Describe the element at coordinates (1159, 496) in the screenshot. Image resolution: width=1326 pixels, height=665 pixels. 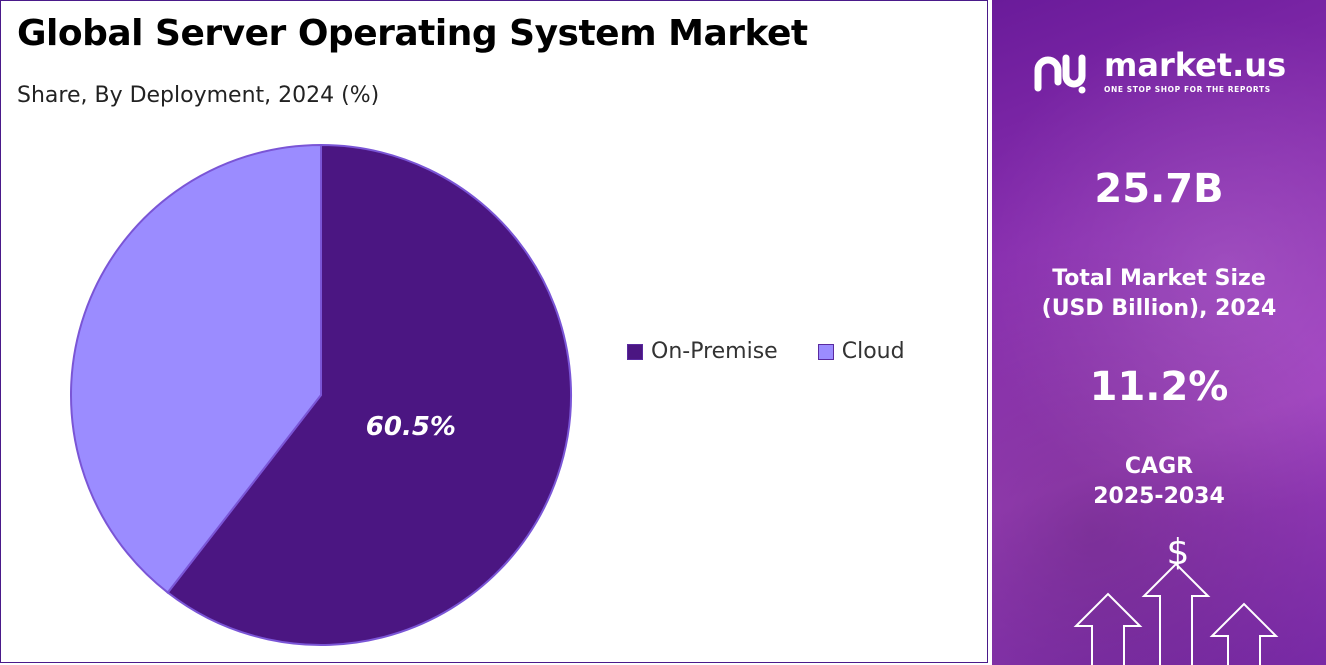
I see `cagr-label-line2: 2025-2034` at that location.